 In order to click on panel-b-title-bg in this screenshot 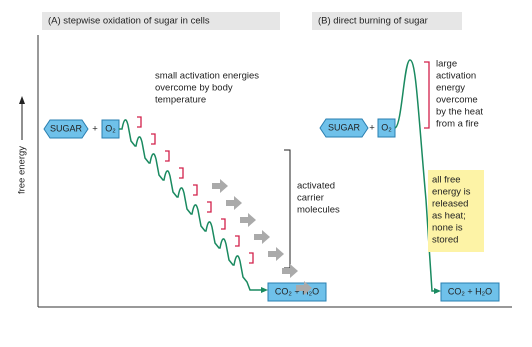, I will do `click(387, 21)`.